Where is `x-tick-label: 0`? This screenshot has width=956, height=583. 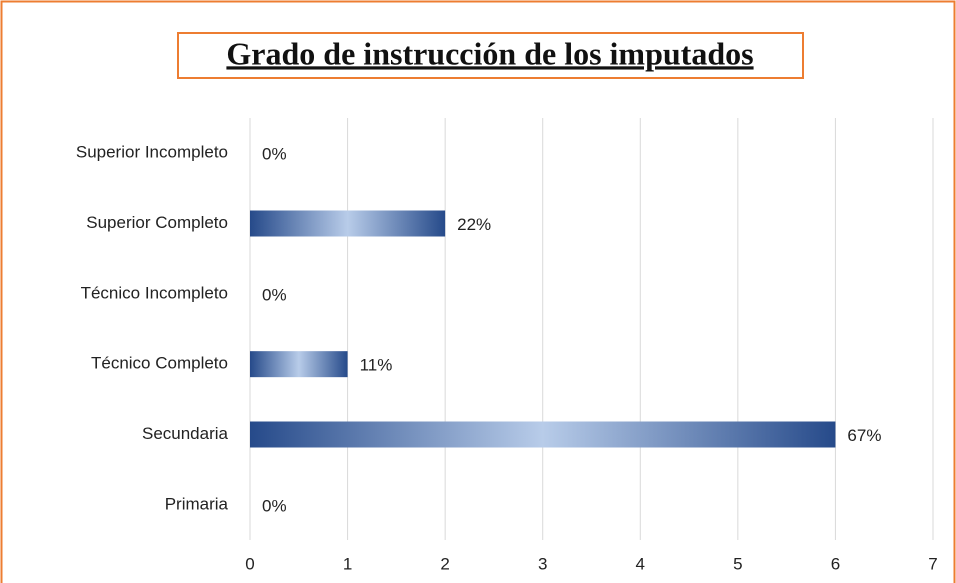 x-tick-label: 0 is located at coordinates (249, 563).